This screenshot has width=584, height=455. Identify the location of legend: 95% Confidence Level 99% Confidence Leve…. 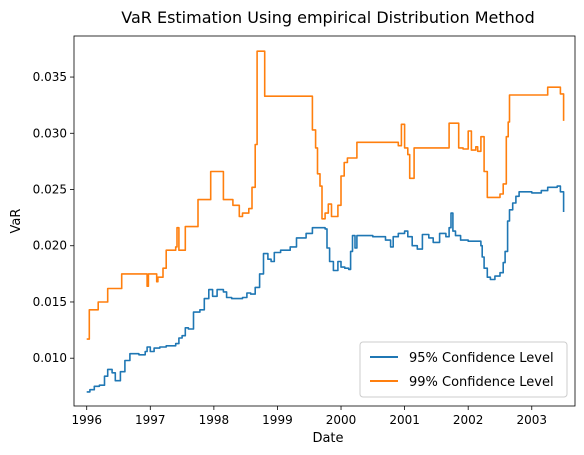
(463, 369).